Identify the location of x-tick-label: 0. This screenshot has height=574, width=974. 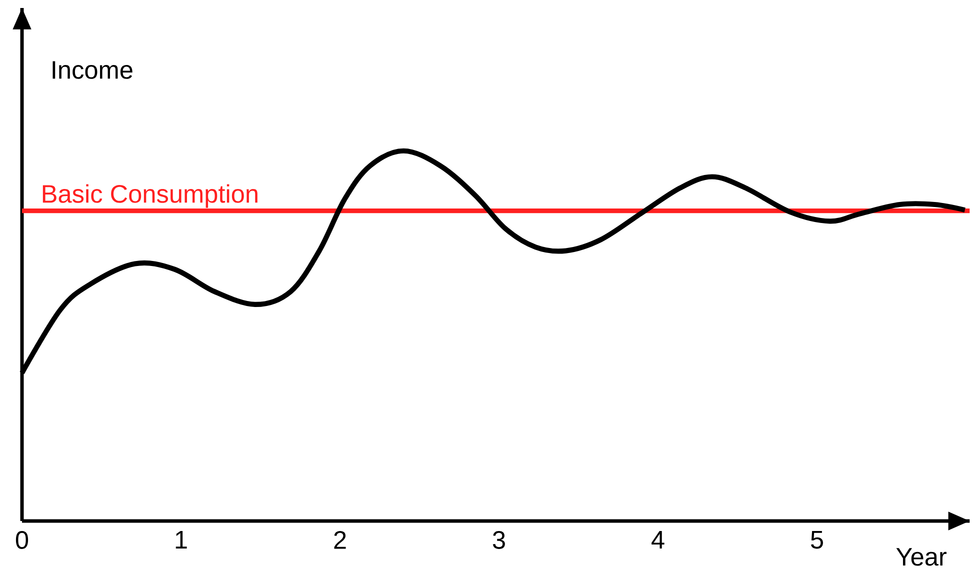
(22, 540).